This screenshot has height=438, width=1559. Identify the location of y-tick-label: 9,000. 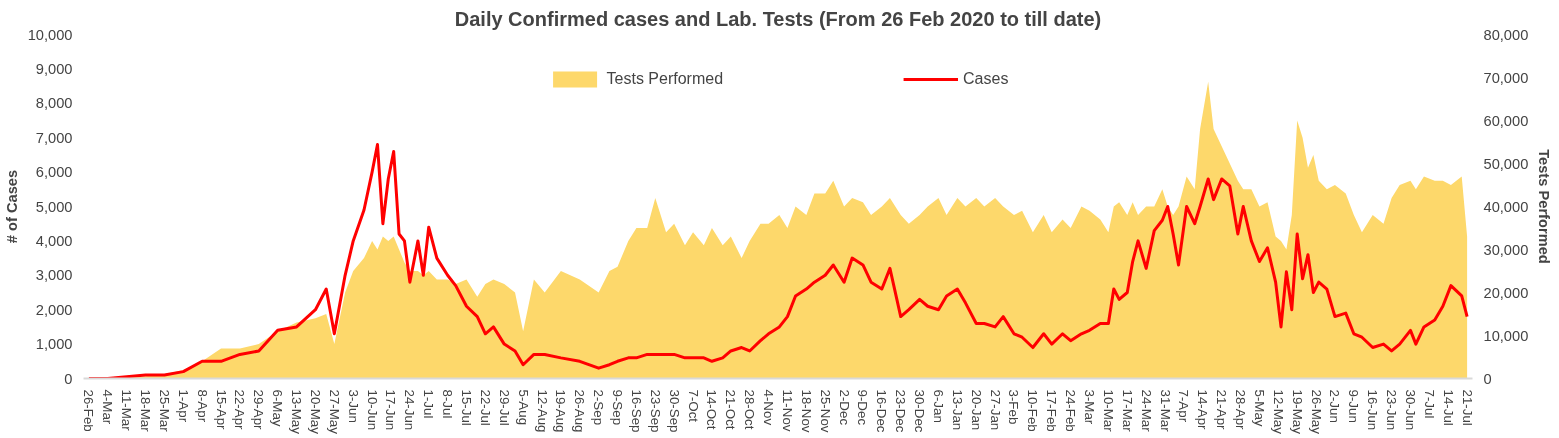
(54, 68).